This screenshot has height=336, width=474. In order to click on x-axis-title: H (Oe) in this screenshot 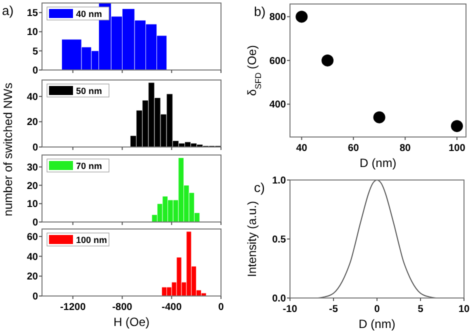, I will do `click(132, 322)`.